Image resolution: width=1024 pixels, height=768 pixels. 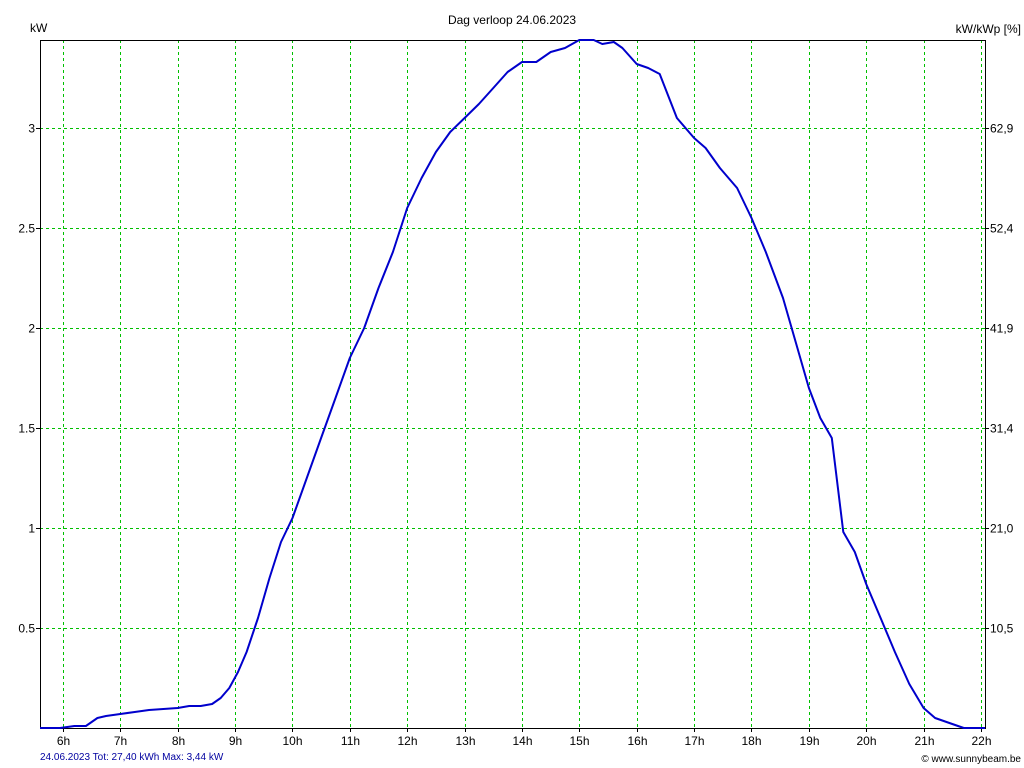 What do you see at coordinates (465, 741) in the screenshot?
I see `x-tick-label: 13h` at bounding box center [465, 741].